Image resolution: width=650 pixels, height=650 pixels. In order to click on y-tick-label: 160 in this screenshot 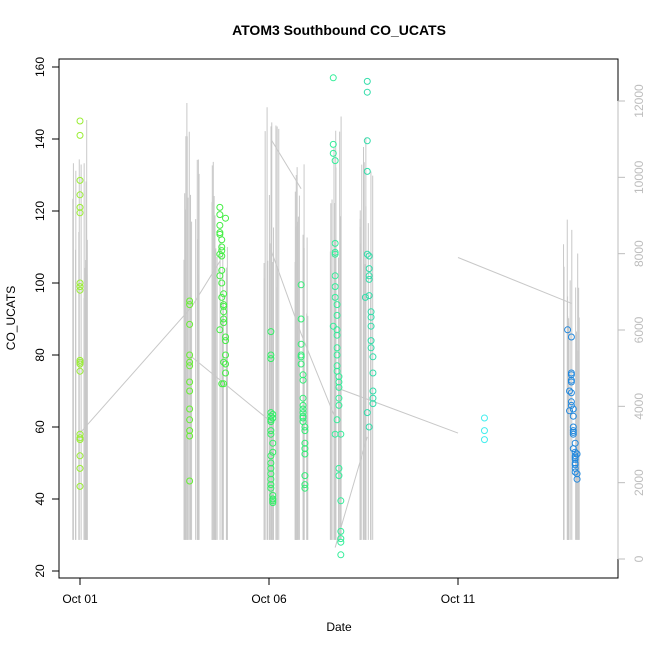, I will do `click(40, 67)`.